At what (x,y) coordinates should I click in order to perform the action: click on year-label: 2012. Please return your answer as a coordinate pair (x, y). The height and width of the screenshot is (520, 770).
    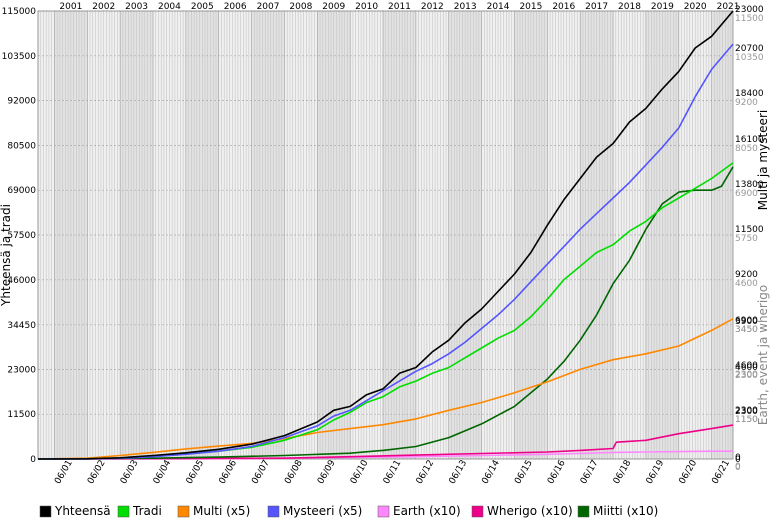
    Looking at the image, I should click on (432, 7).